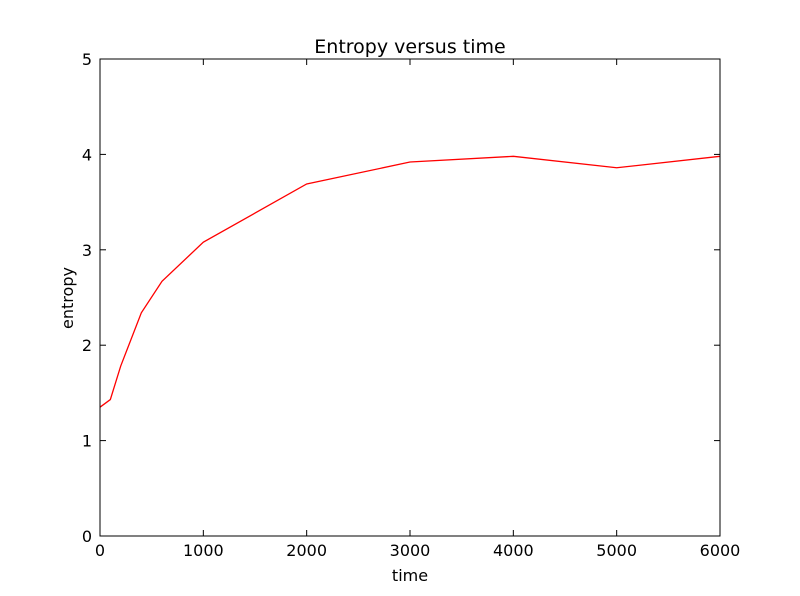 This screenshot has width=800, height=596. I want to click on y-tick-label: 1, so click(87, 441).